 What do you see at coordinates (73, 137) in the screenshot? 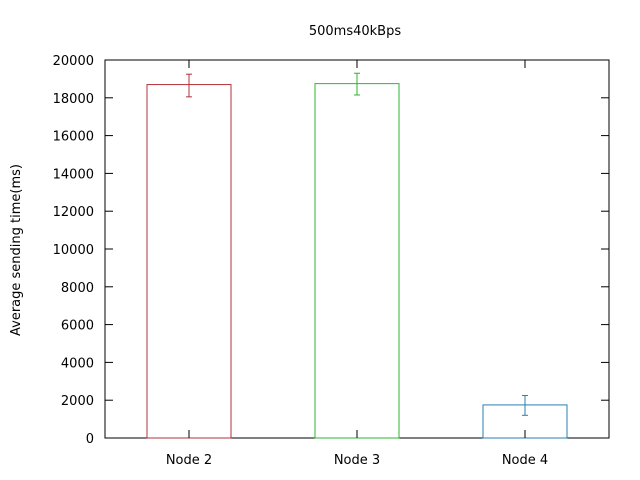
I see `y-tick-label: 16000` at bounding box center [73, 137].